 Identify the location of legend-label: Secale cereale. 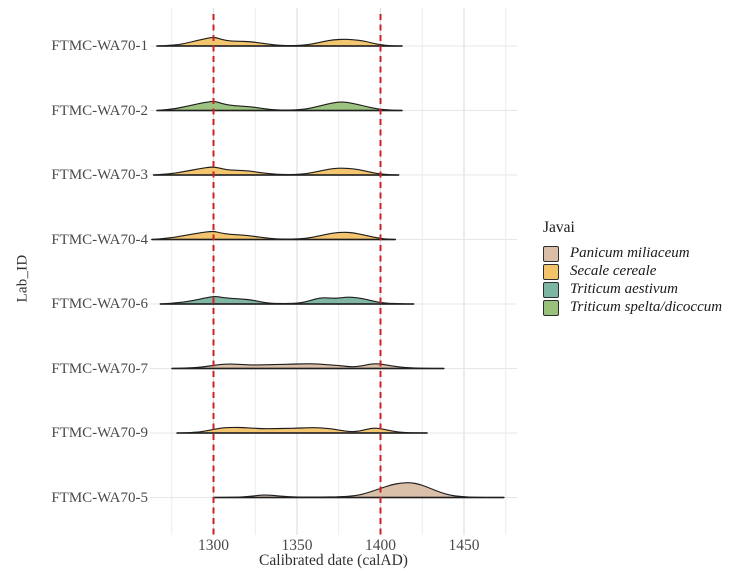
(613, 271).